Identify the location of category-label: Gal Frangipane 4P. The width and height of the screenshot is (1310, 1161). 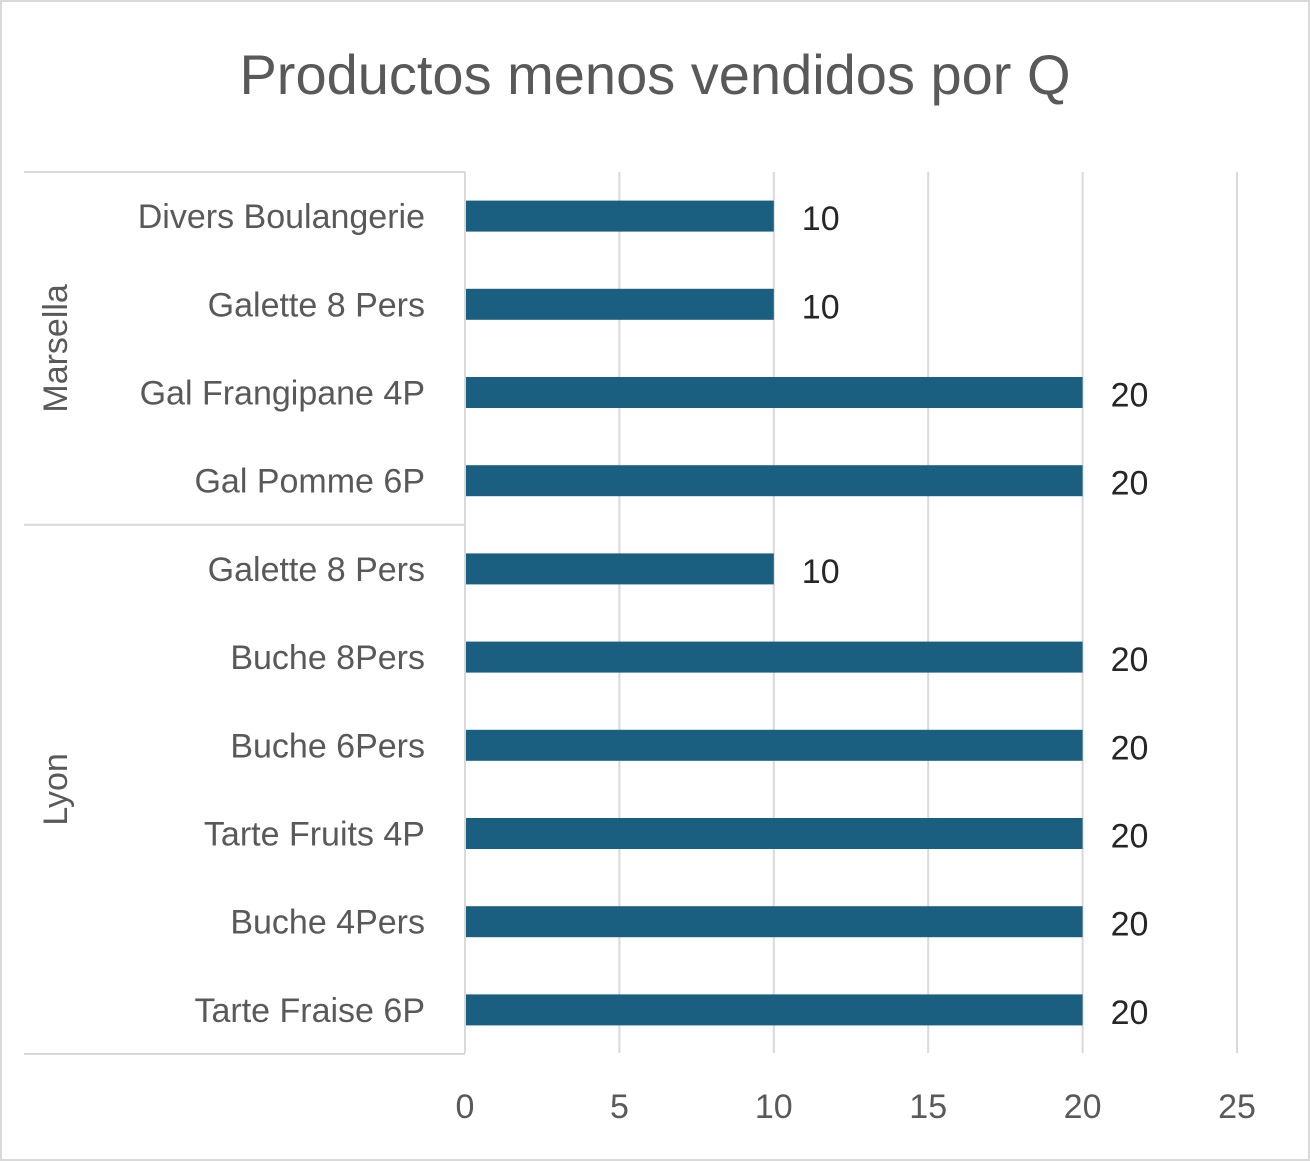
(282, 394).